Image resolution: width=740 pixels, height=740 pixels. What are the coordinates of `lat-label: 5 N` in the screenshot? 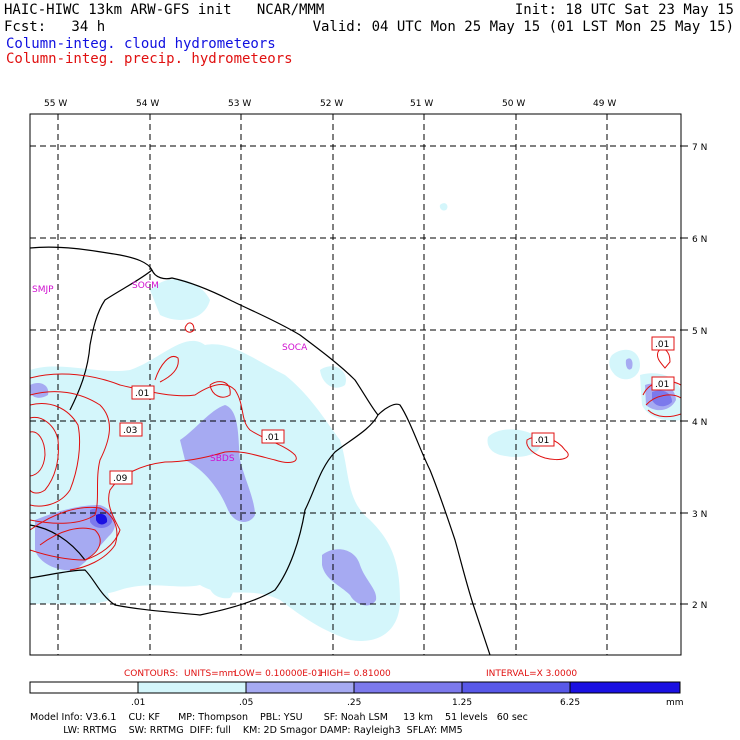 It's located at (699, 332).